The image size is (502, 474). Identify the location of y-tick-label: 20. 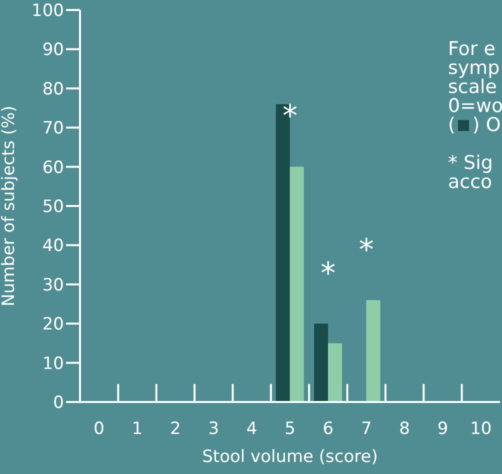
(53, 324).